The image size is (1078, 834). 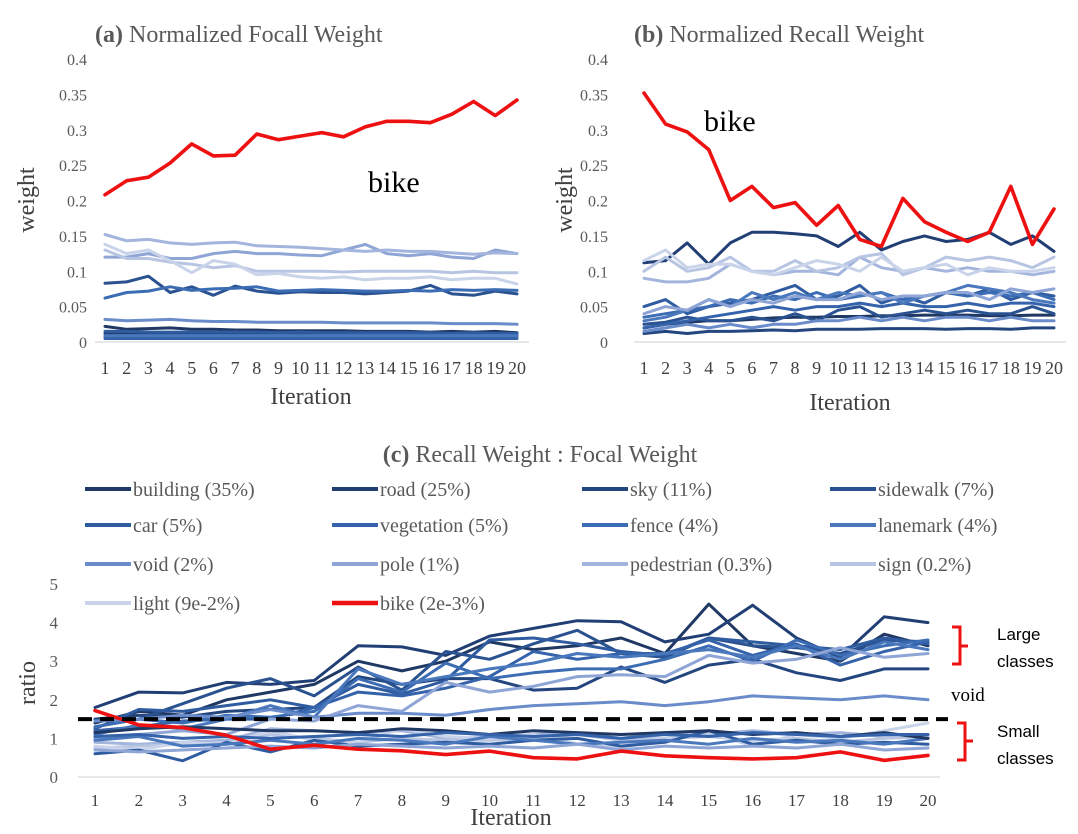 I want to click on x-tick-label: 19, so click(x=884, y=800).